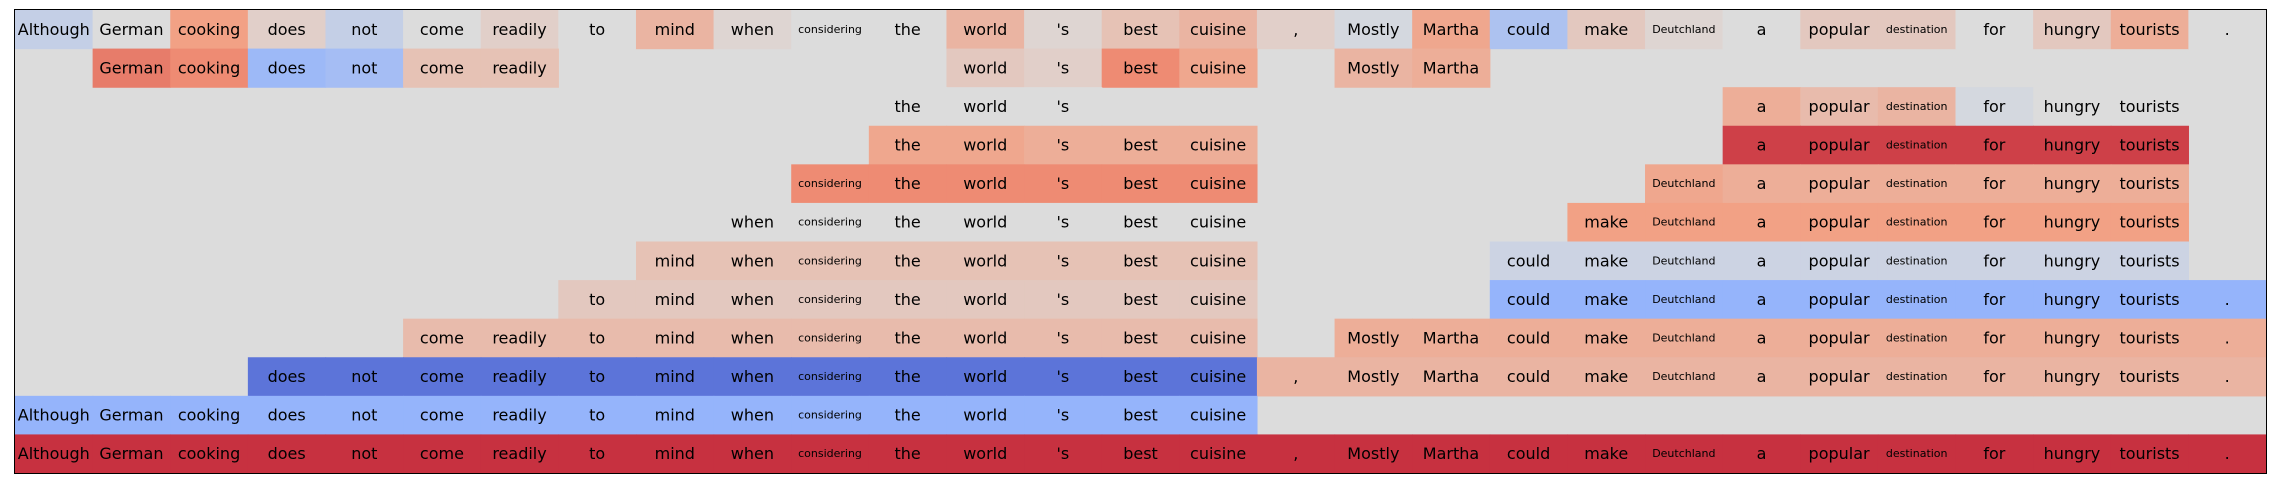 The width and height of the screenshot is (2272, 489). Describe the element at coordinates (1994, 337) in the screenshot. I see `token-label: for` at that location.